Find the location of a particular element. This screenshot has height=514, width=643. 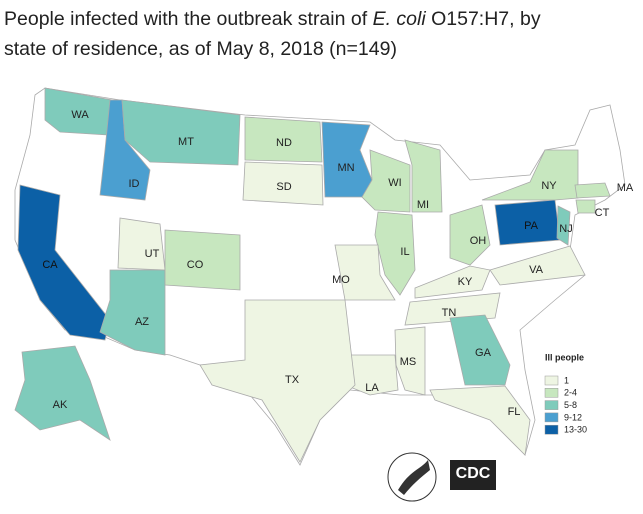

legend-label: 13-30 is located at coordinates (575, 430).